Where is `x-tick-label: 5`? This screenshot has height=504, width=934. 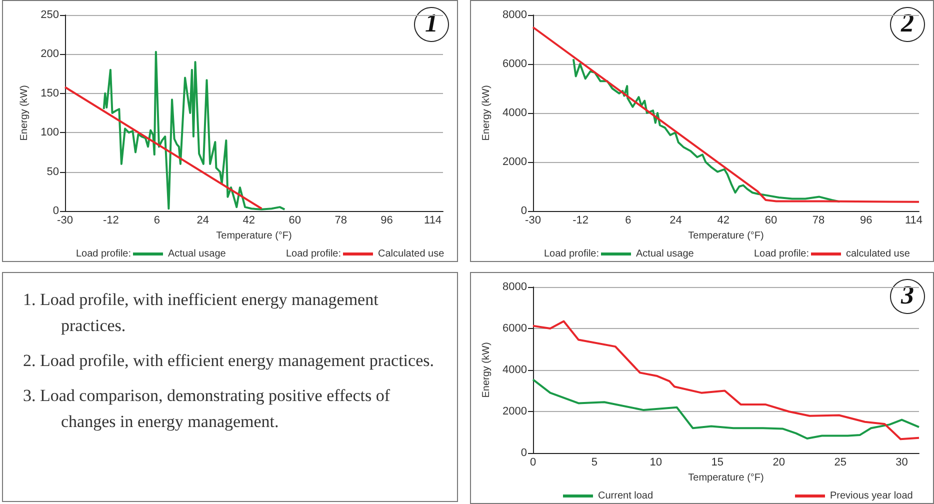 x-tick-label: 5 is located at coordinates (594, 462).